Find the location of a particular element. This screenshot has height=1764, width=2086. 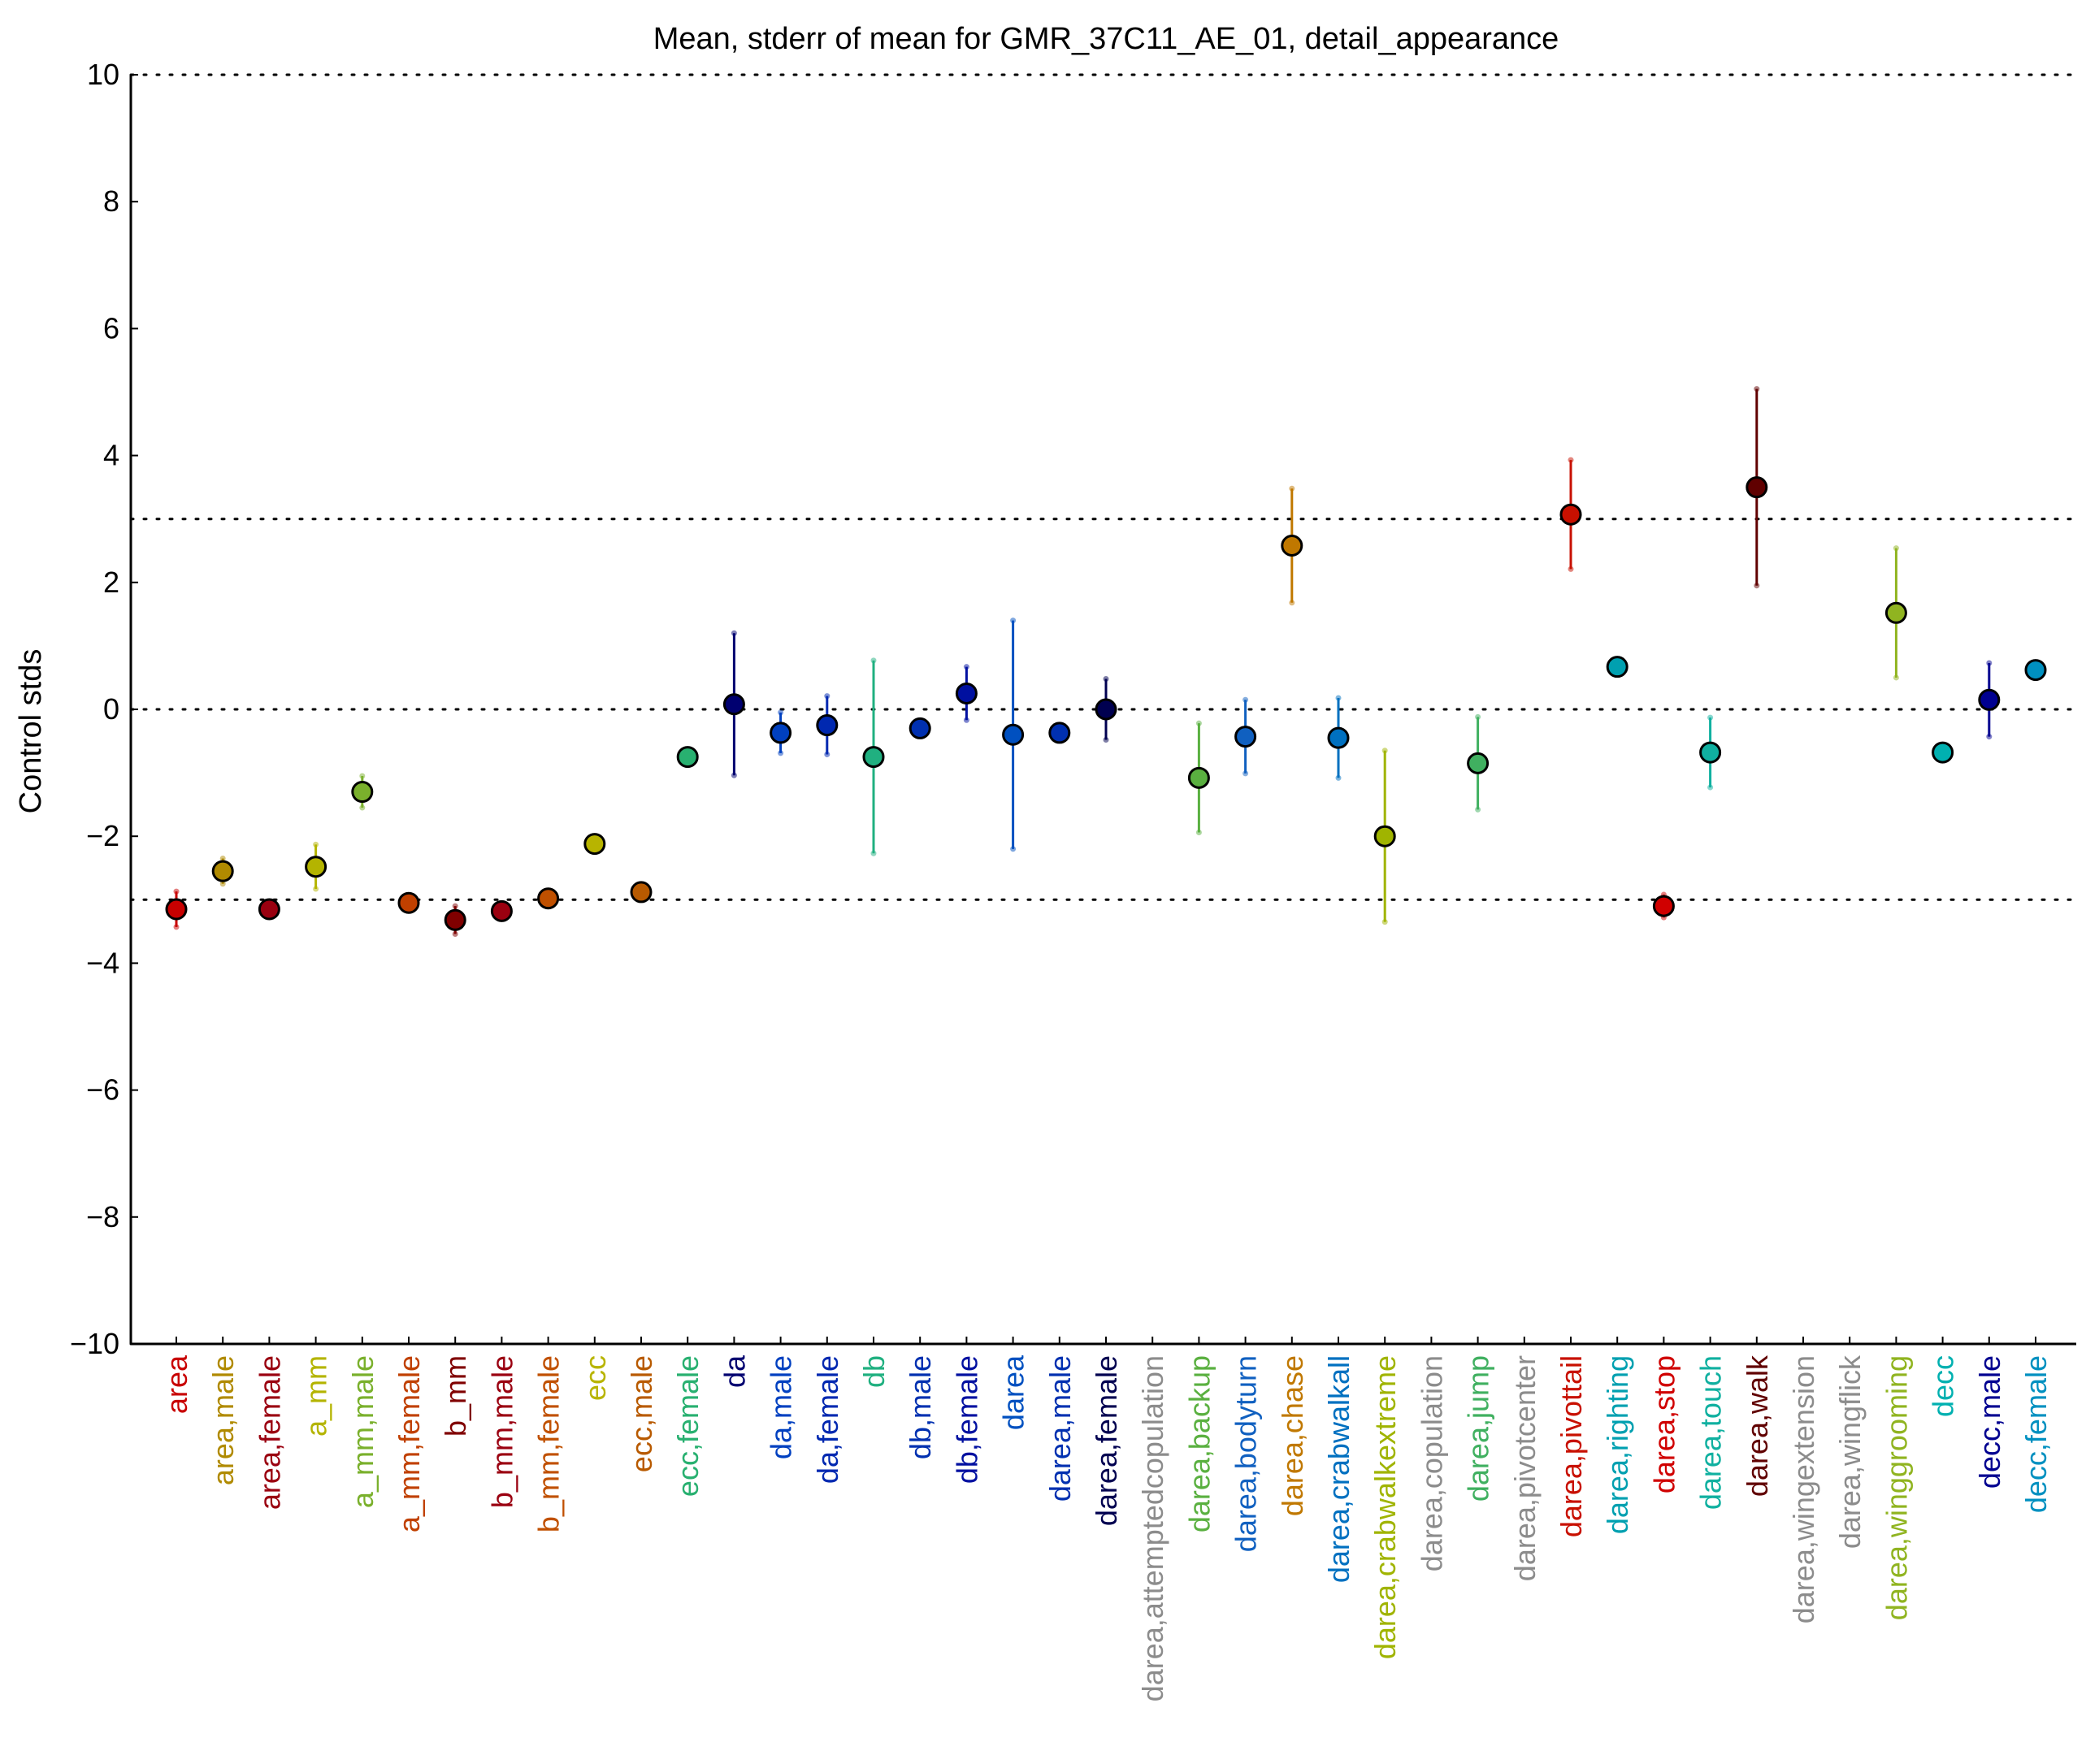

x-category-label: darea,copulation is located at coordinates (1431, 1463).